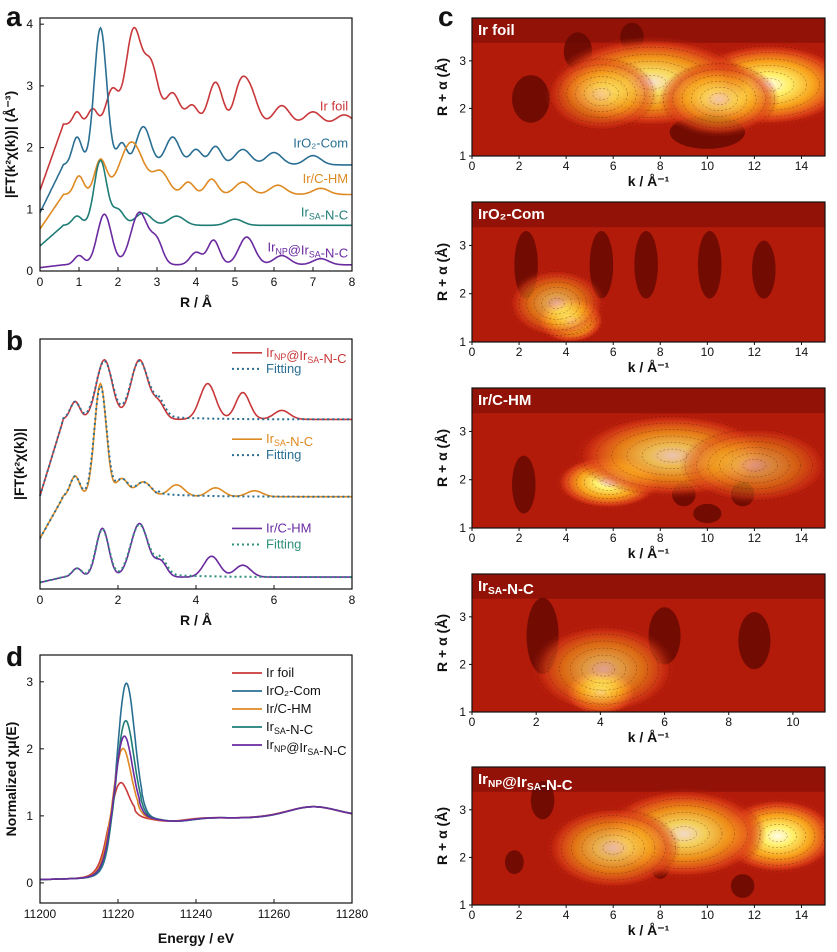  Describe the element at coordinates (19, 464) in the screenshot. I see `y-axis-label: |FT(k²χ(k))|` at that location.